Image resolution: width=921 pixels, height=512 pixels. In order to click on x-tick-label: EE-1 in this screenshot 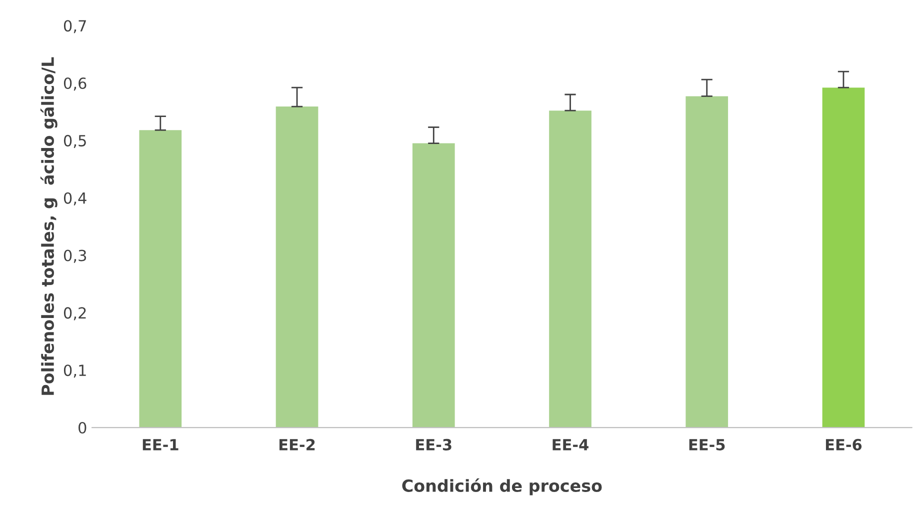, I will do `click(160, 444)`.